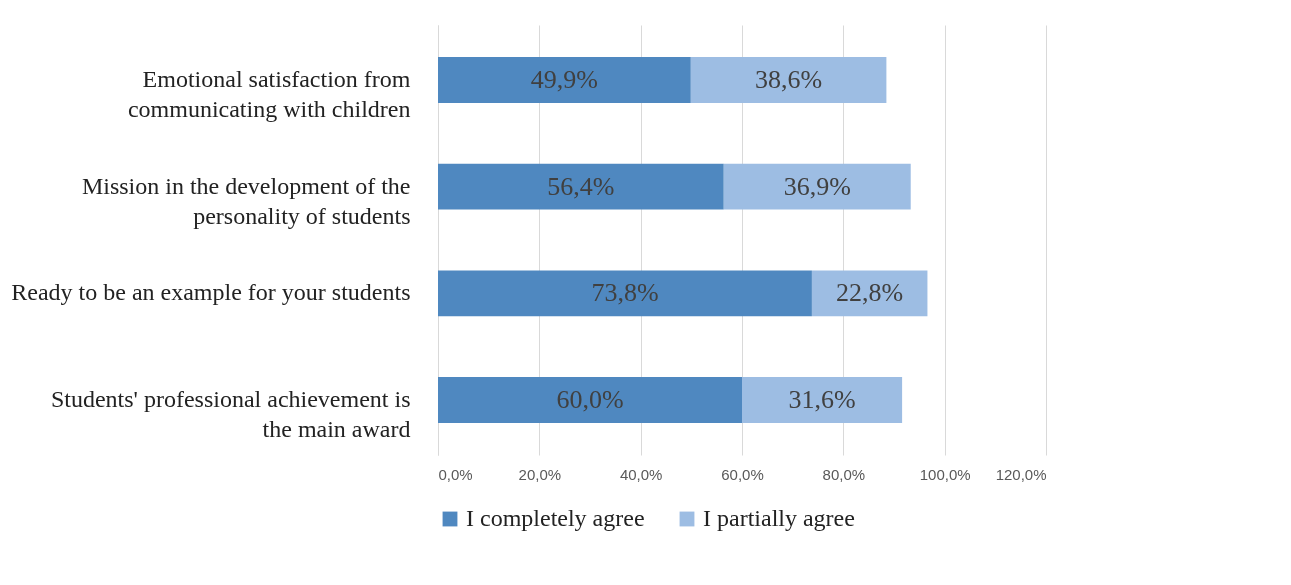 The height and width of the screenshot is (585, 1291). I want to click on data-label: 73,8%, so click(625, 293).